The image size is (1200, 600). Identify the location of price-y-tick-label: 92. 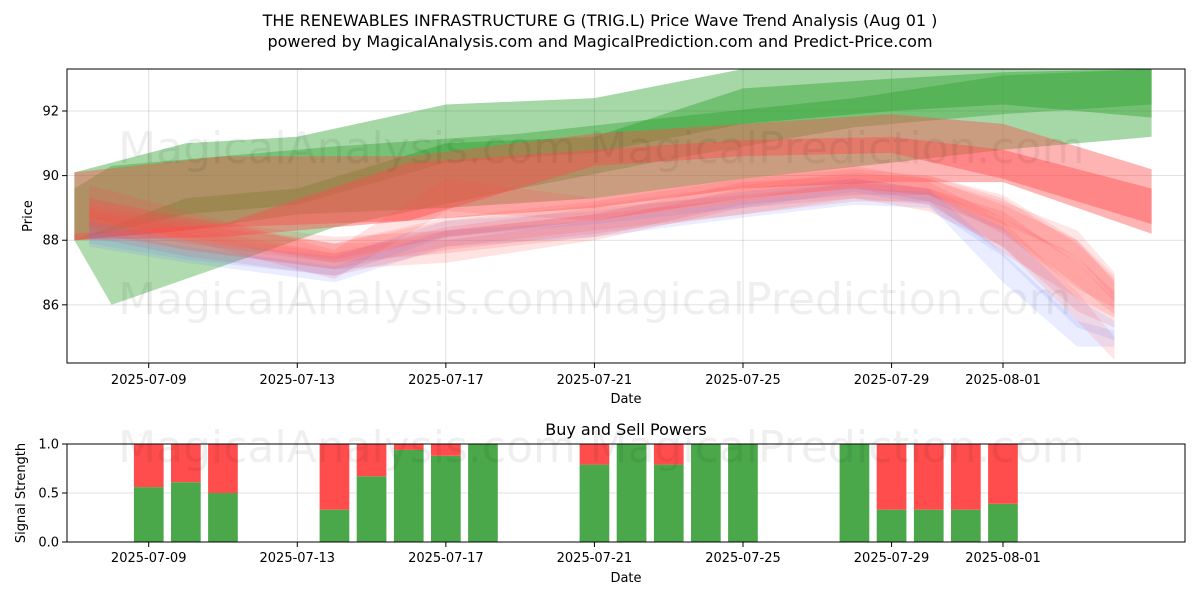
(50, 112).